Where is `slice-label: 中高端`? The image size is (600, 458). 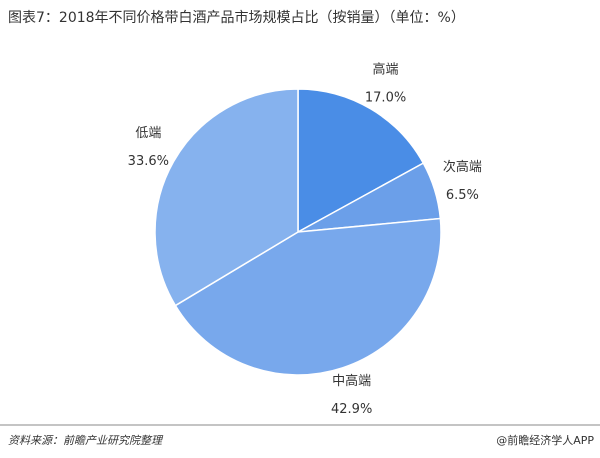
slice-label: 中高端 is located at coordinates (351, 381).